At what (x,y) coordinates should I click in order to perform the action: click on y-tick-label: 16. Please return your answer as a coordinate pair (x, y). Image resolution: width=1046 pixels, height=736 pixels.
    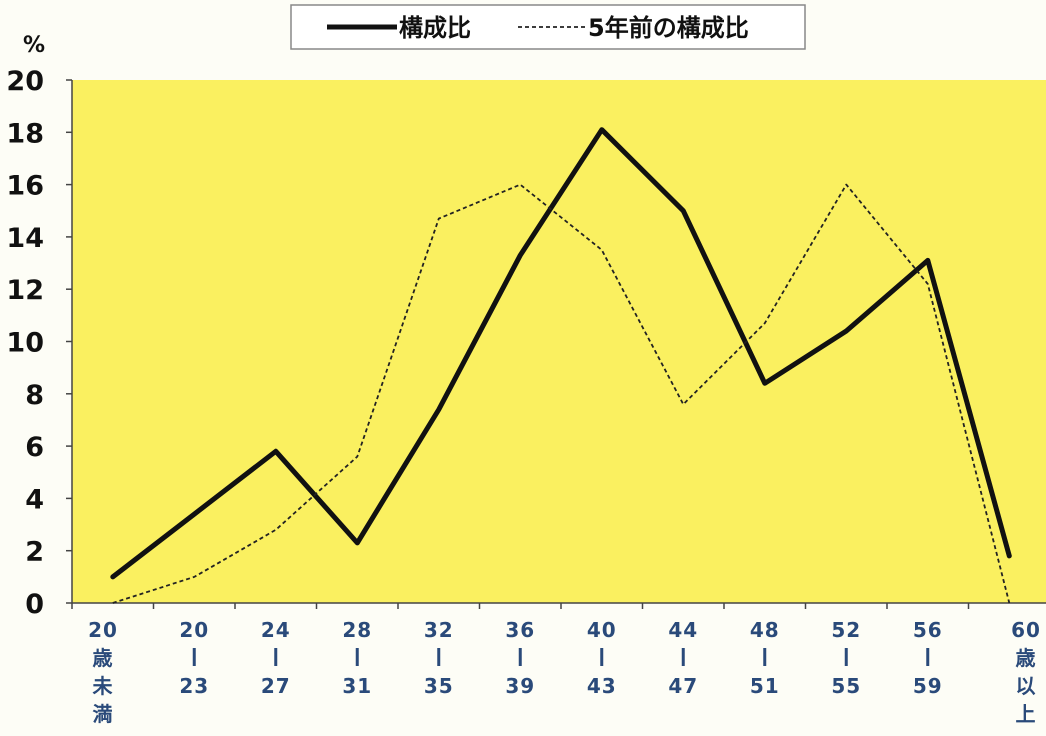
    Looking at the image, I should click on (25, 186).